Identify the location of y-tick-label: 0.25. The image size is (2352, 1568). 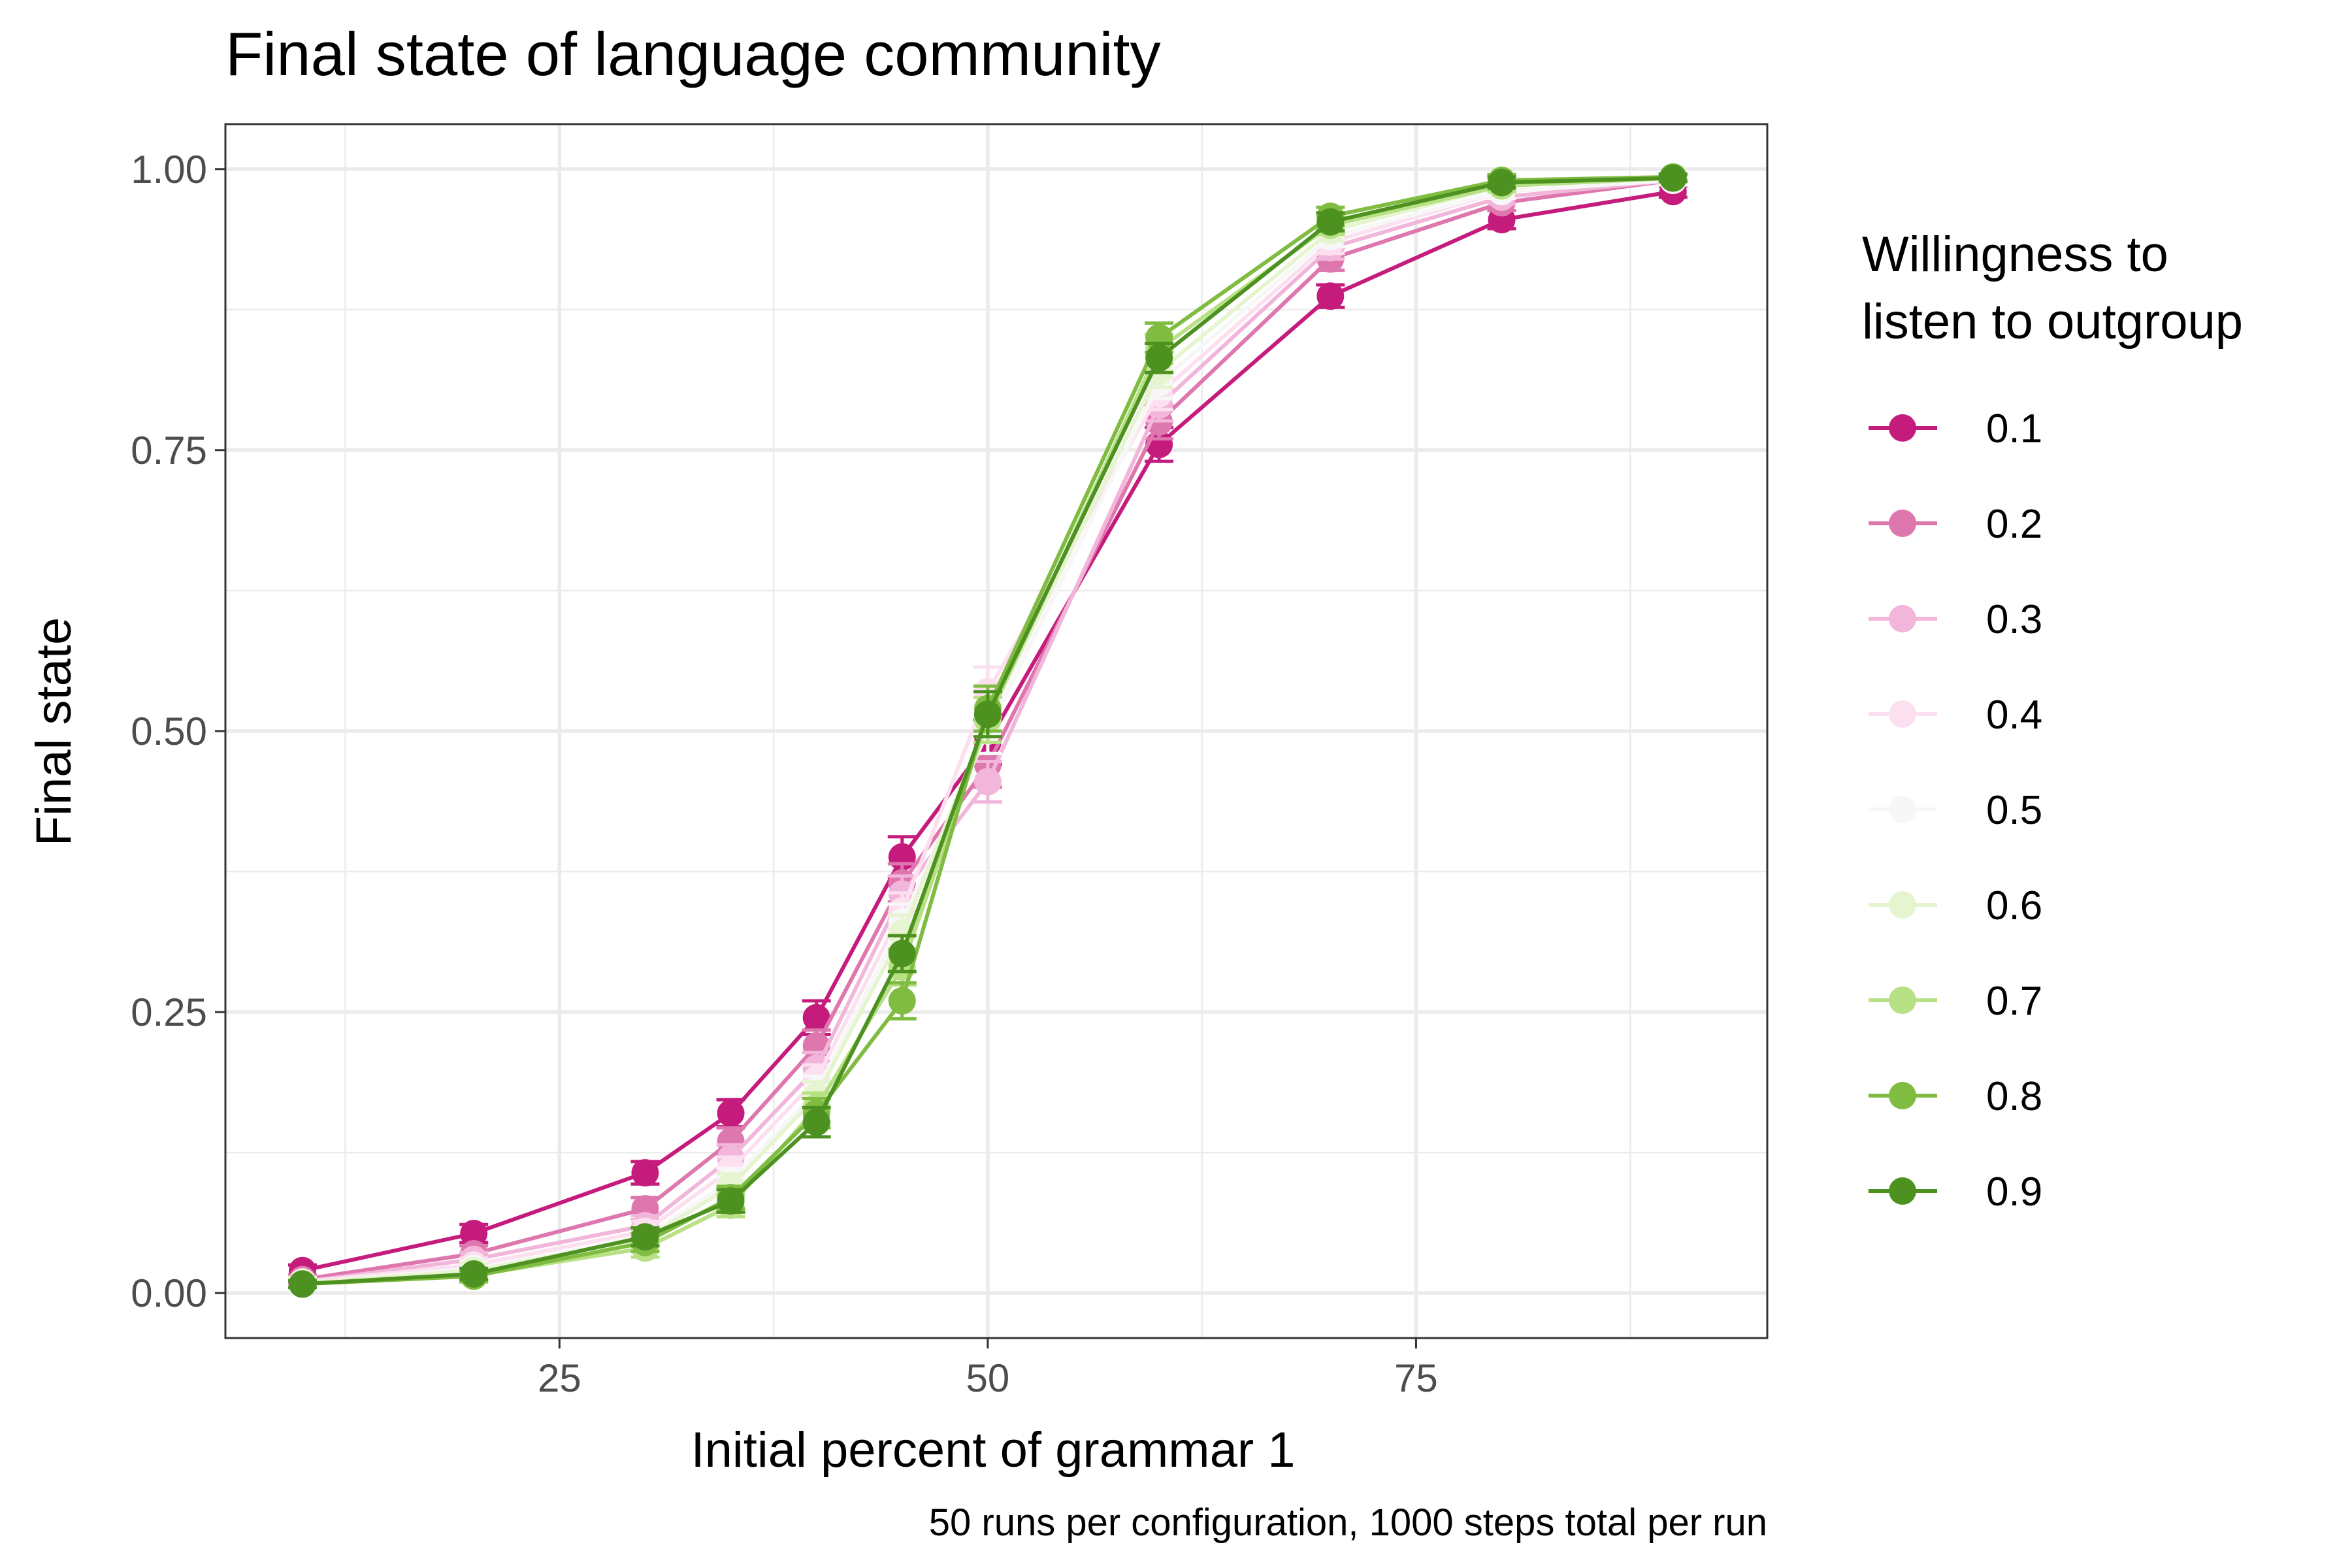
(169, 1012).